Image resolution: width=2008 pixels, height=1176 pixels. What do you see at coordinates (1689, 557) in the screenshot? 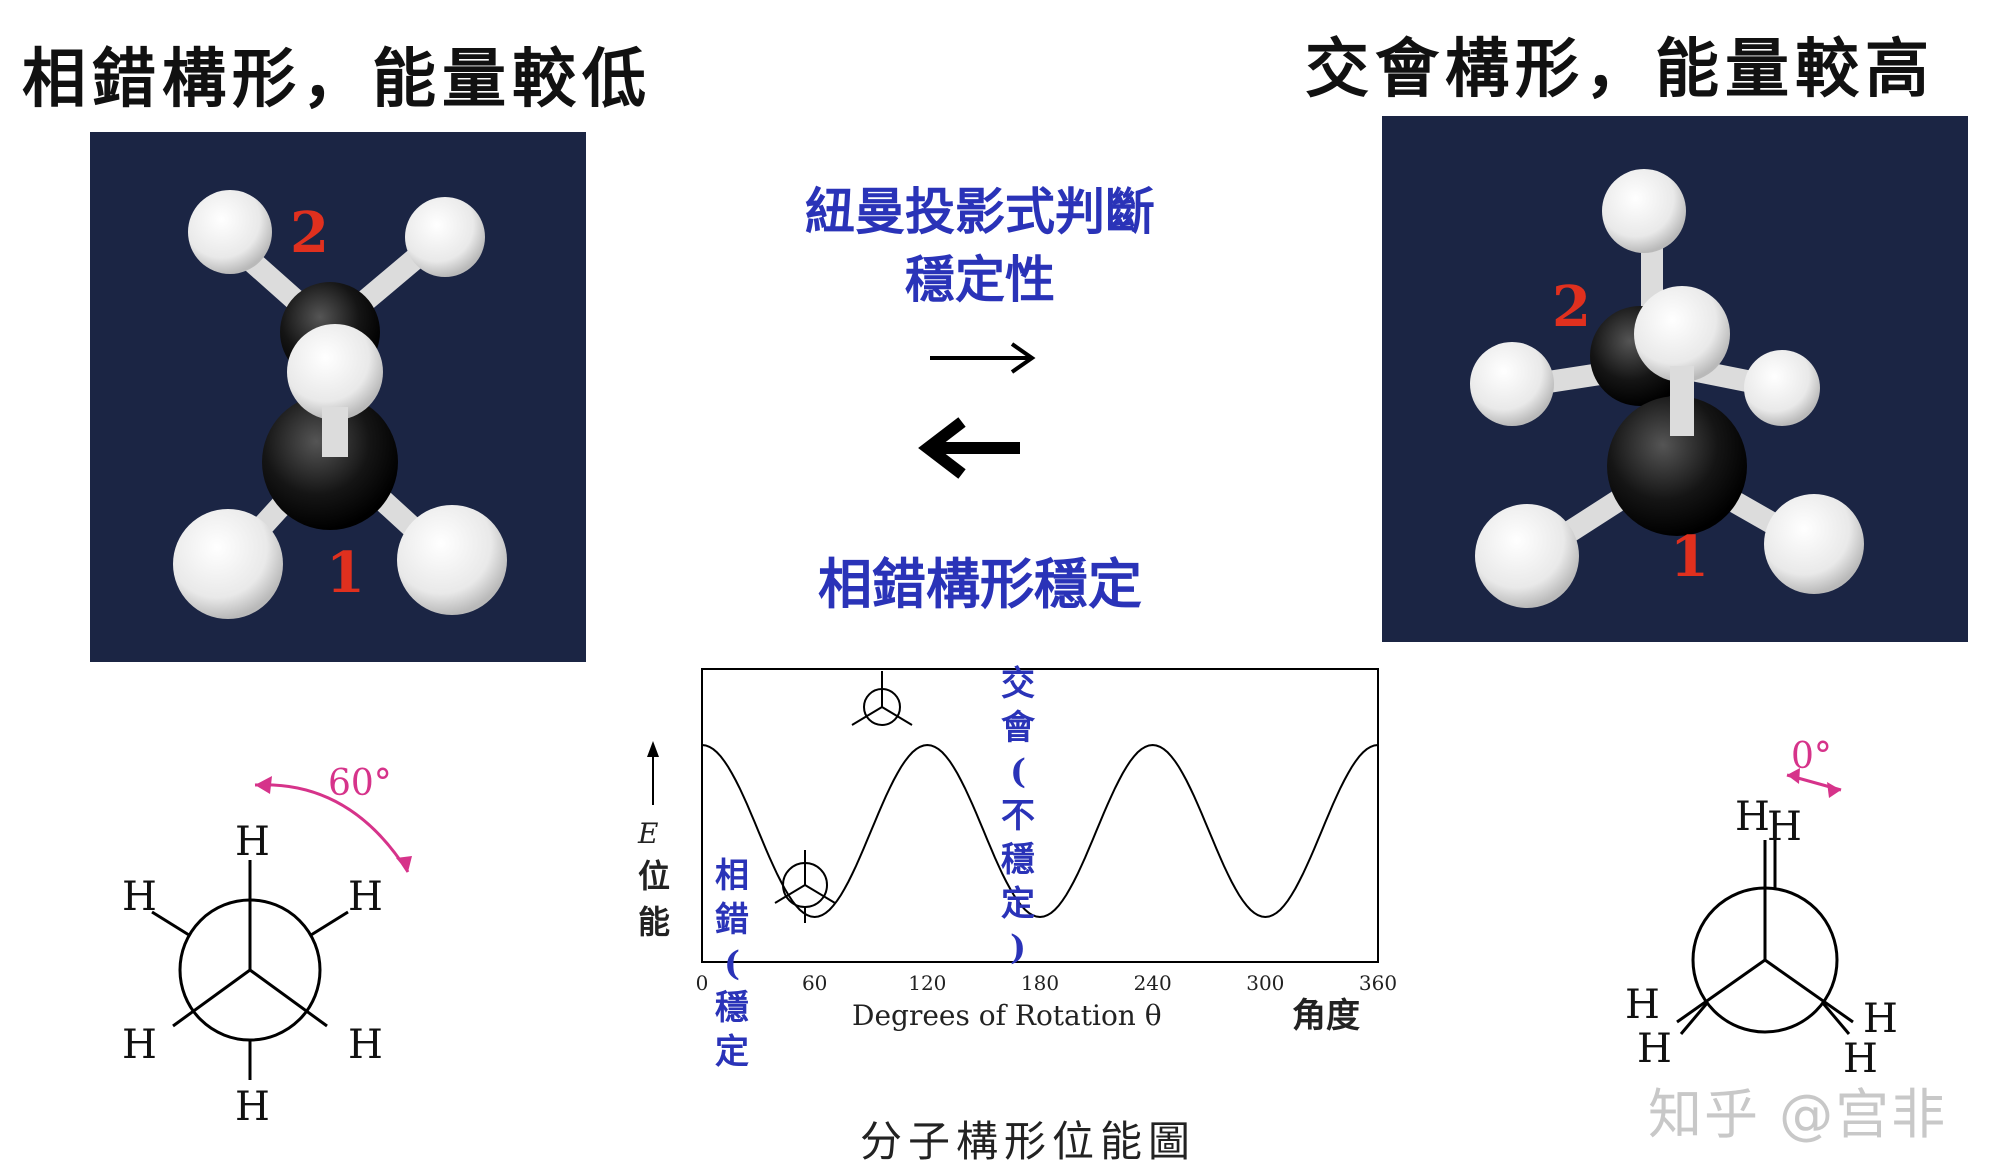
I see `carbon-1-label-right: 1` at bounding box center [1689, 557].